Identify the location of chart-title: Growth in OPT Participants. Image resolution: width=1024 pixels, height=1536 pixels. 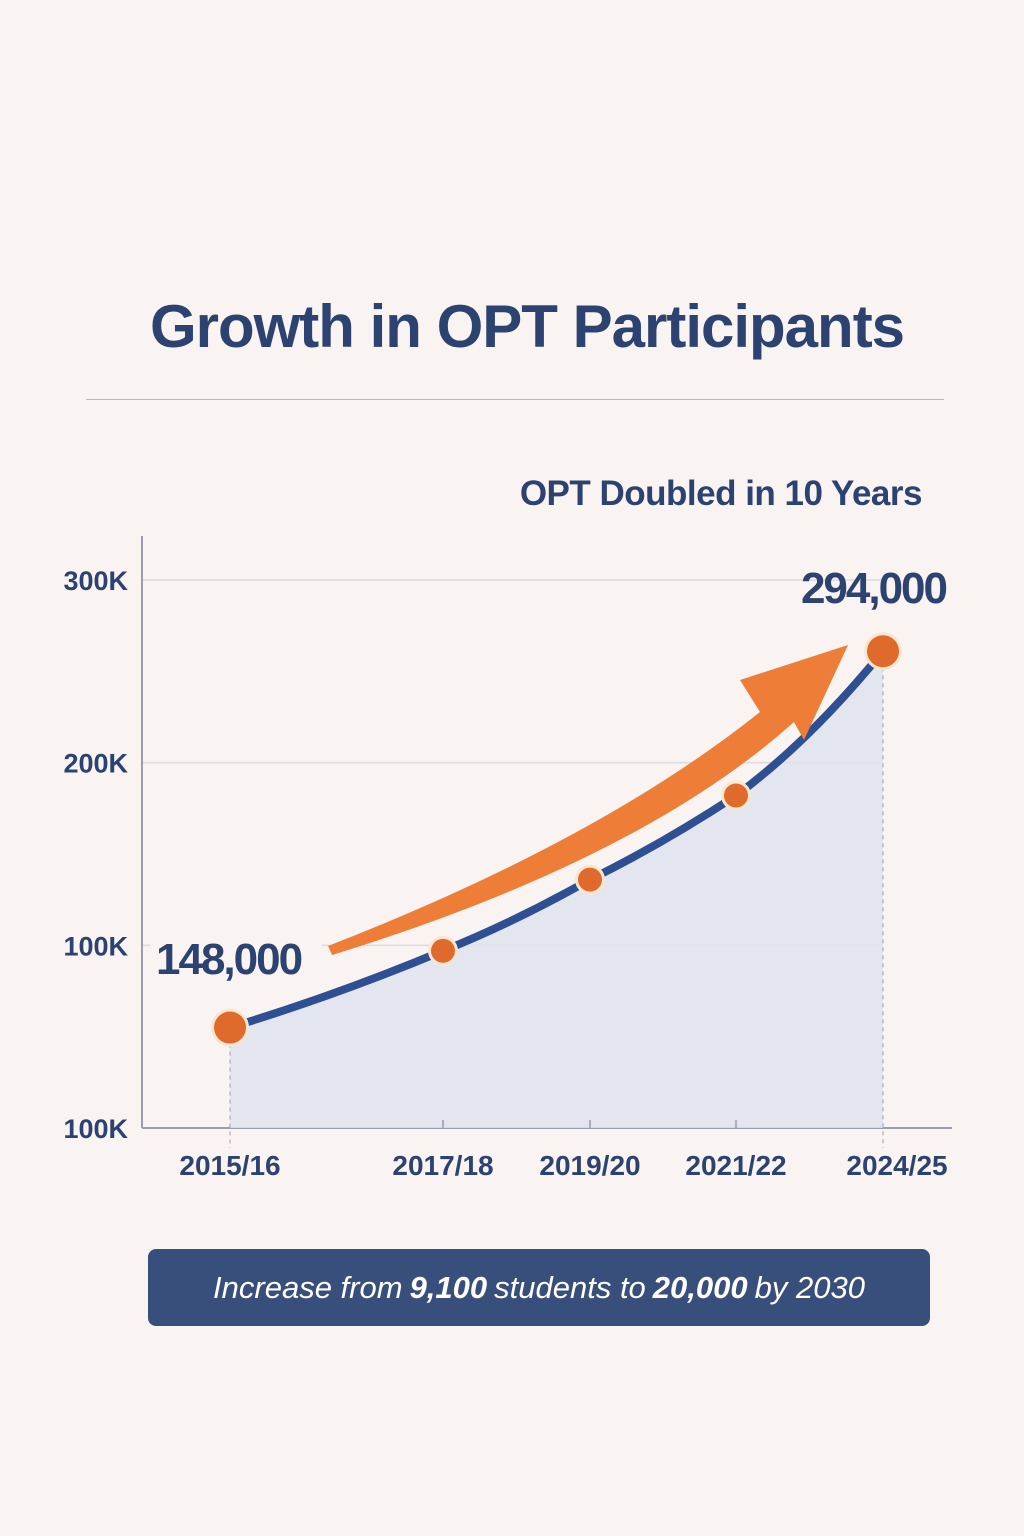
(527, 326).